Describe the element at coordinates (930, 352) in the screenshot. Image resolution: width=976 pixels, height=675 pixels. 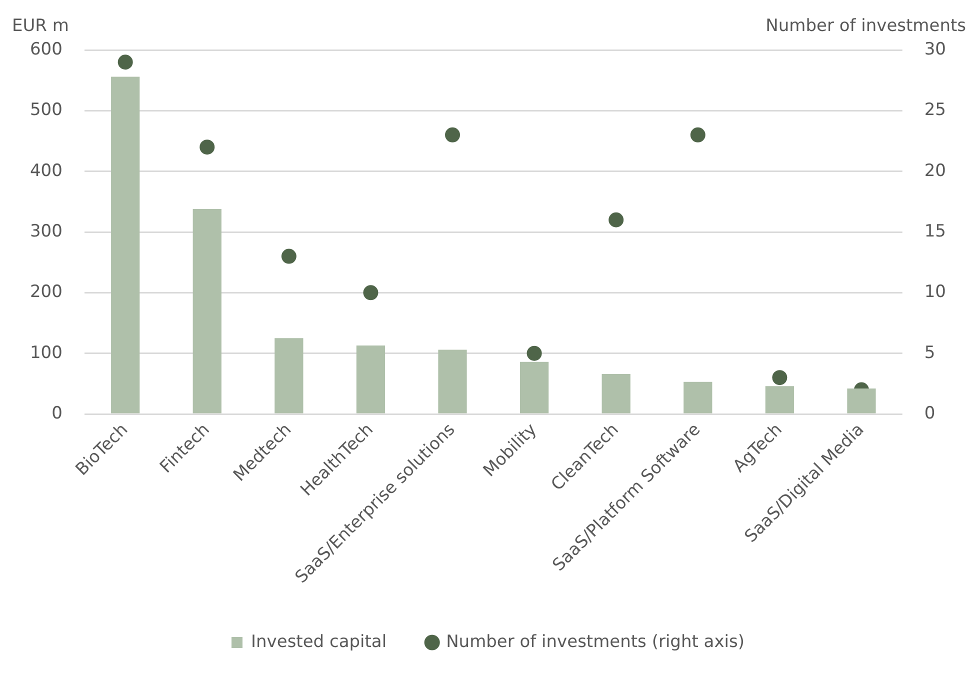
I see `y2-tick-label: 5` at that location.